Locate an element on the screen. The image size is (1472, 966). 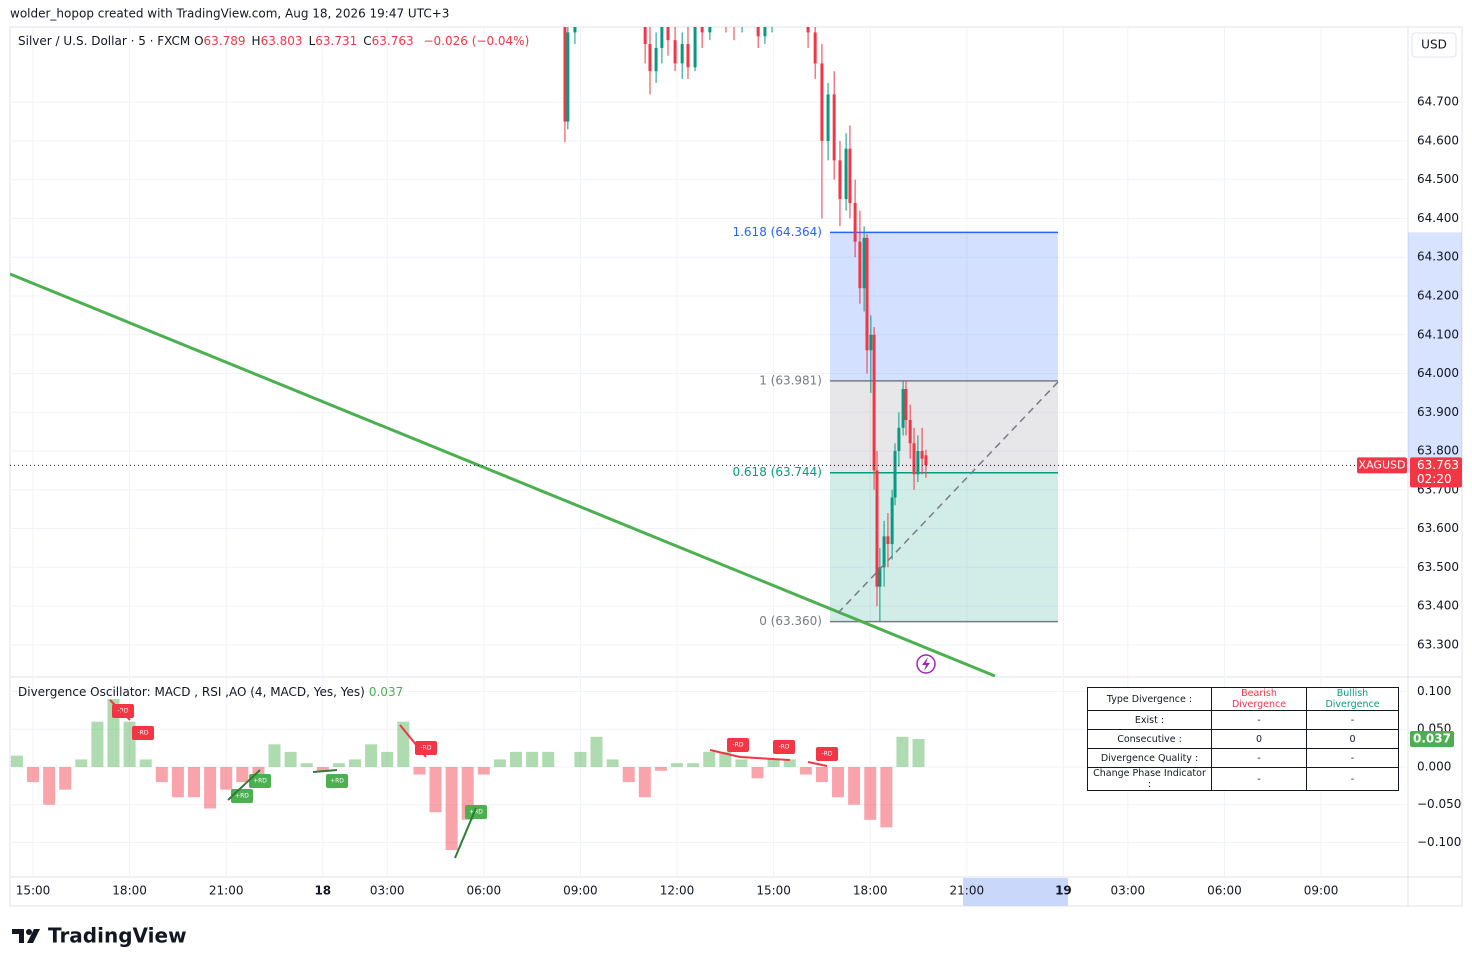
x-tick-label: 03:00 is located at coordinates (387, 891).